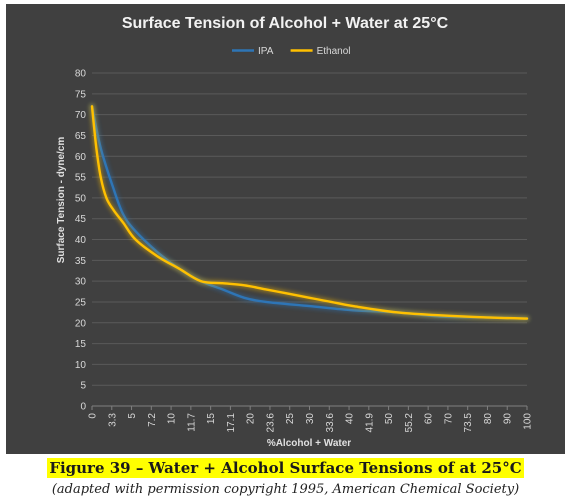 This screenshot has width=571, height=500. I want to click on y-tick-label: 35, so click(81, 261).